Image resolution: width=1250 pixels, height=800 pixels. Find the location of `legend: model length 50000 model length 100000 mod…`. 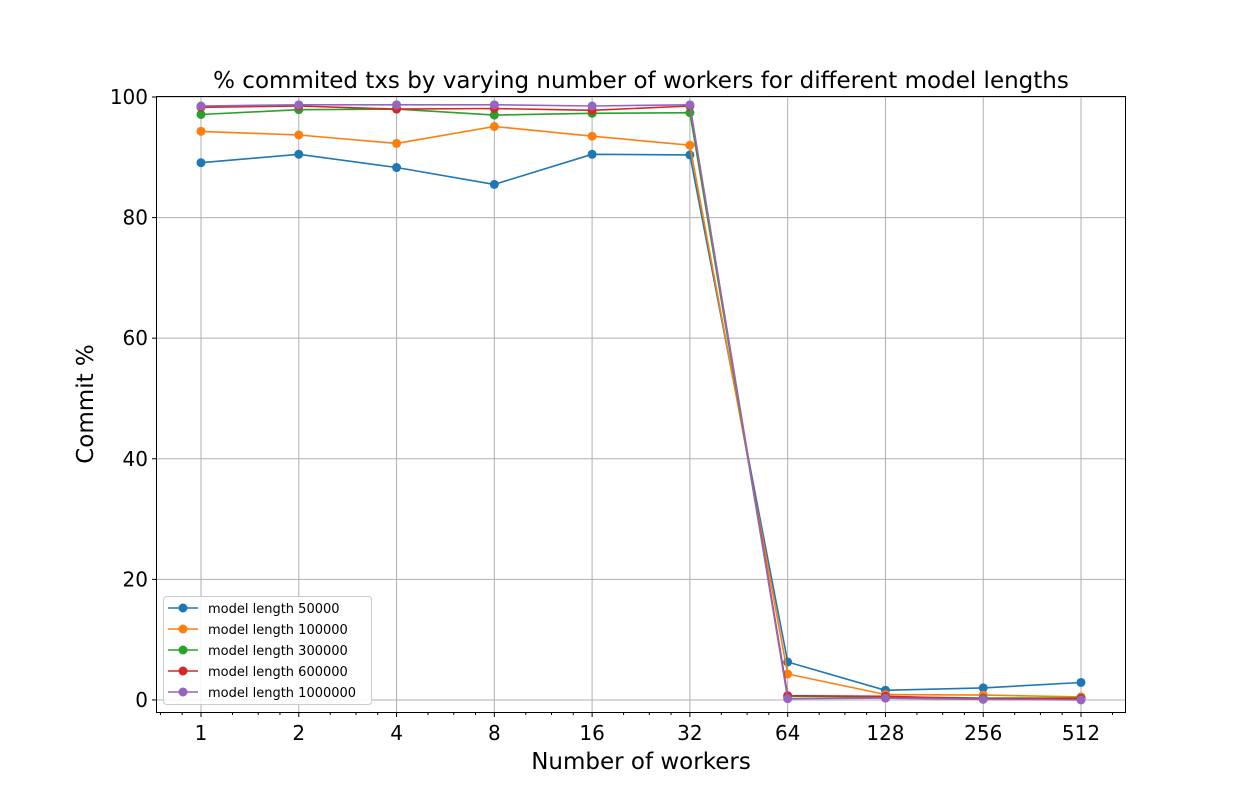

legend: model length 50000 model length 100000 mod… is located at coordinates (267, 650).